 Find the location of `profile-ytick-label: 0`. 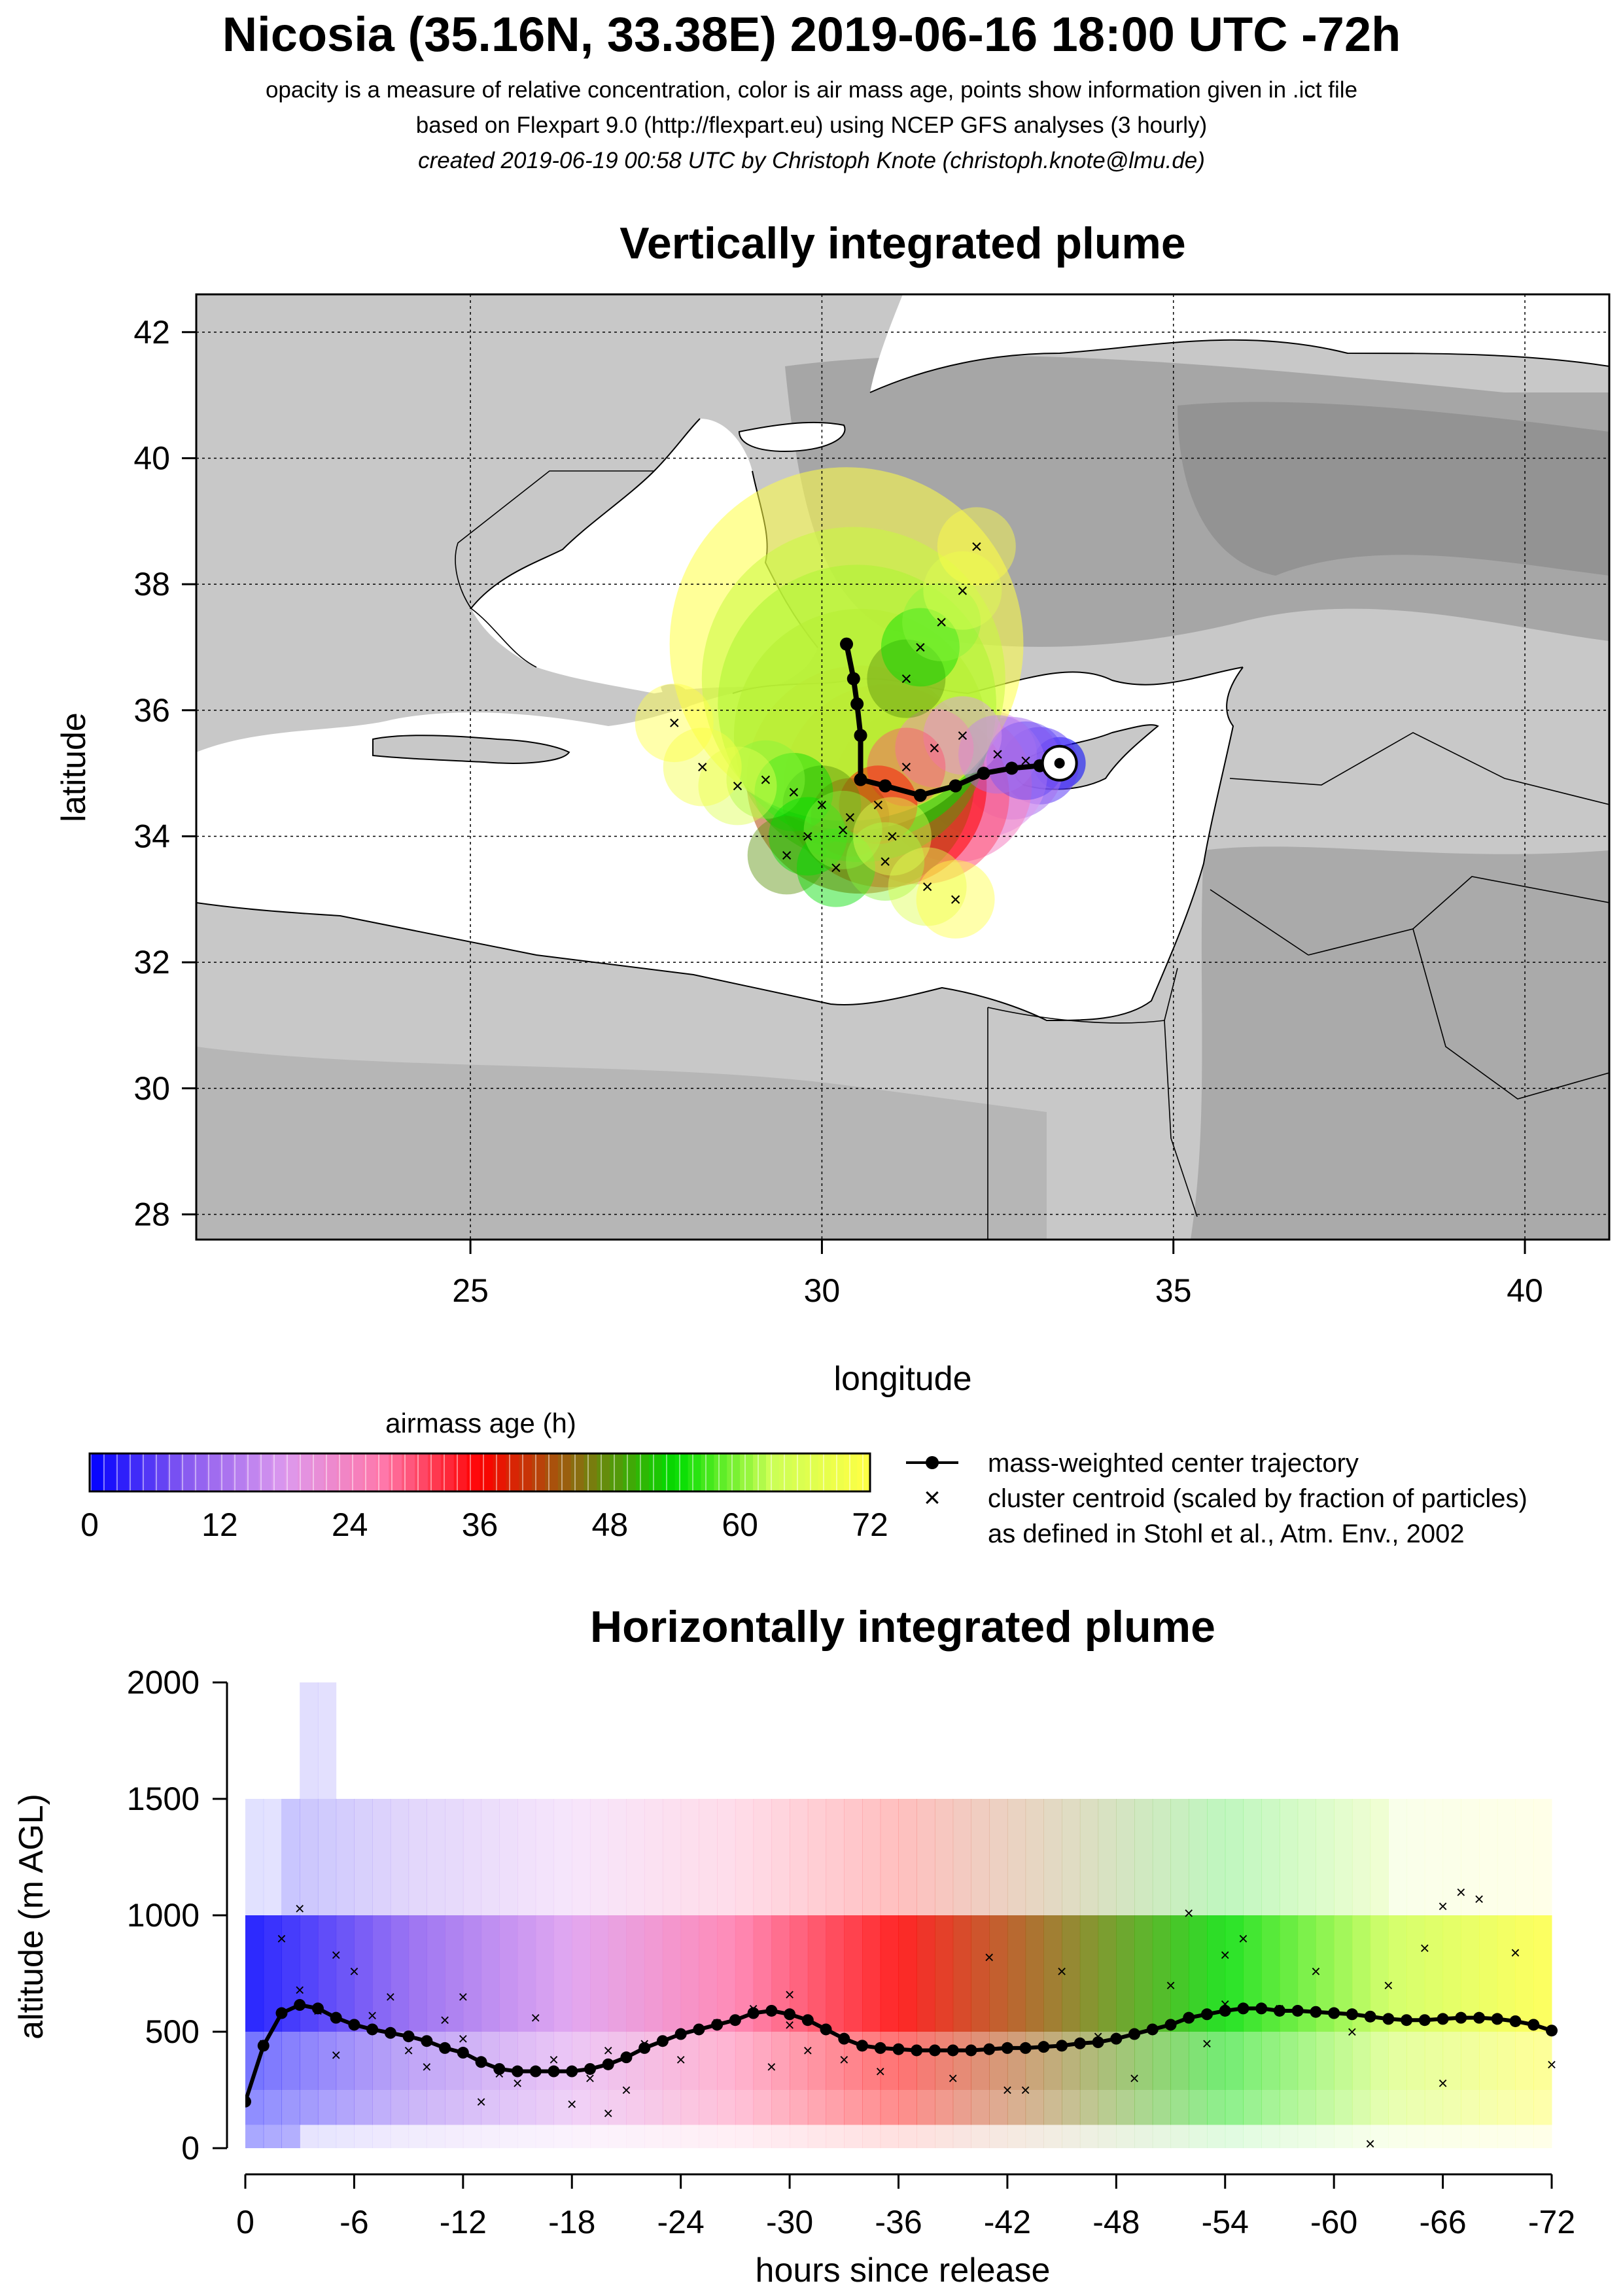

profile-ytick-label: 0 is located at coordinates (191, 2148).